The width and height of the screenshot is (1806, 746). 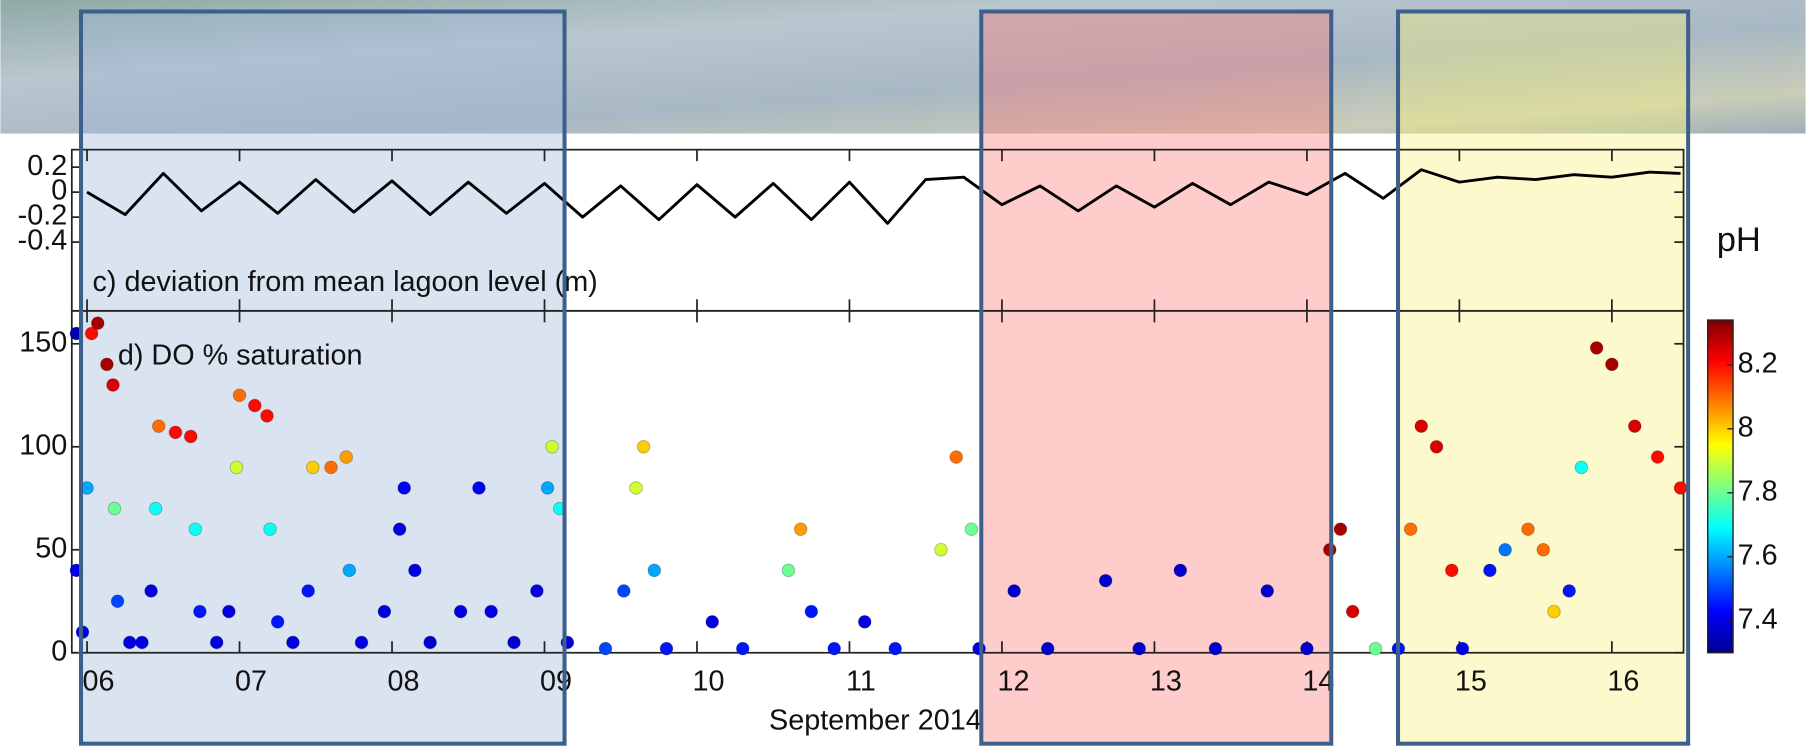 I want to click on x-tick-label: 08, so click(x=404, y=681).